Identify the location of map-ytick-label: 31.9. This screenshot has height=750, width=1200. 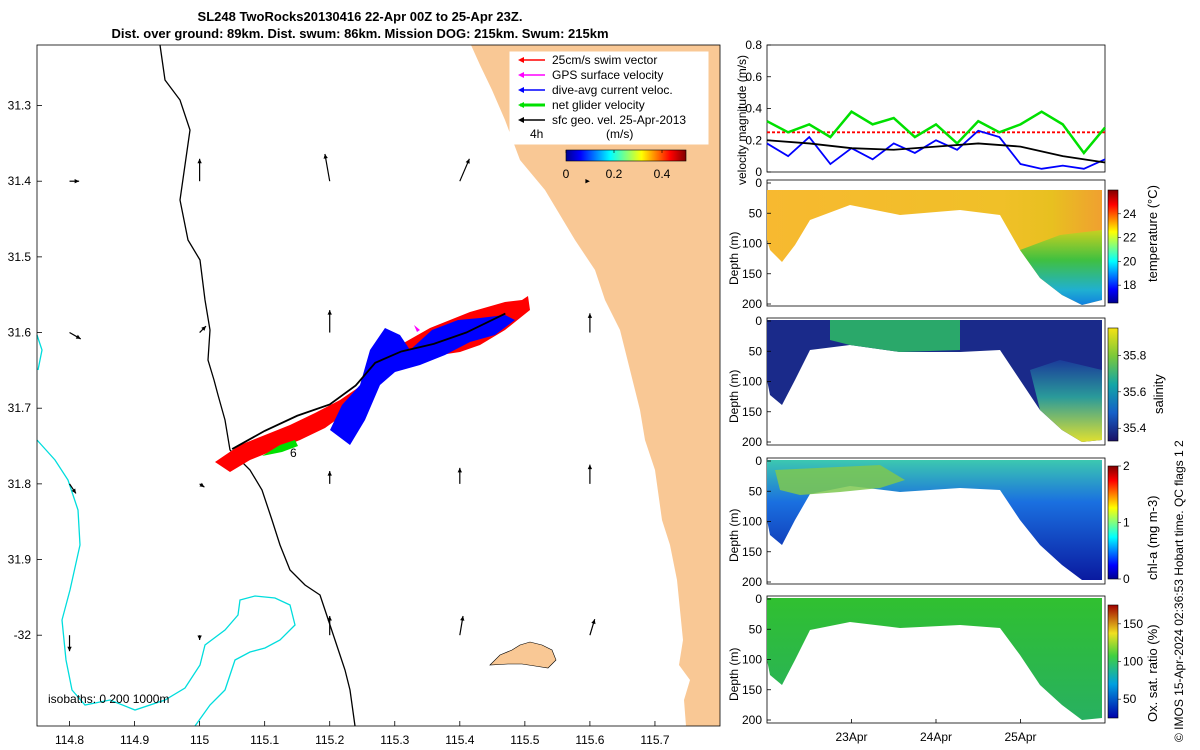
(20, 560).